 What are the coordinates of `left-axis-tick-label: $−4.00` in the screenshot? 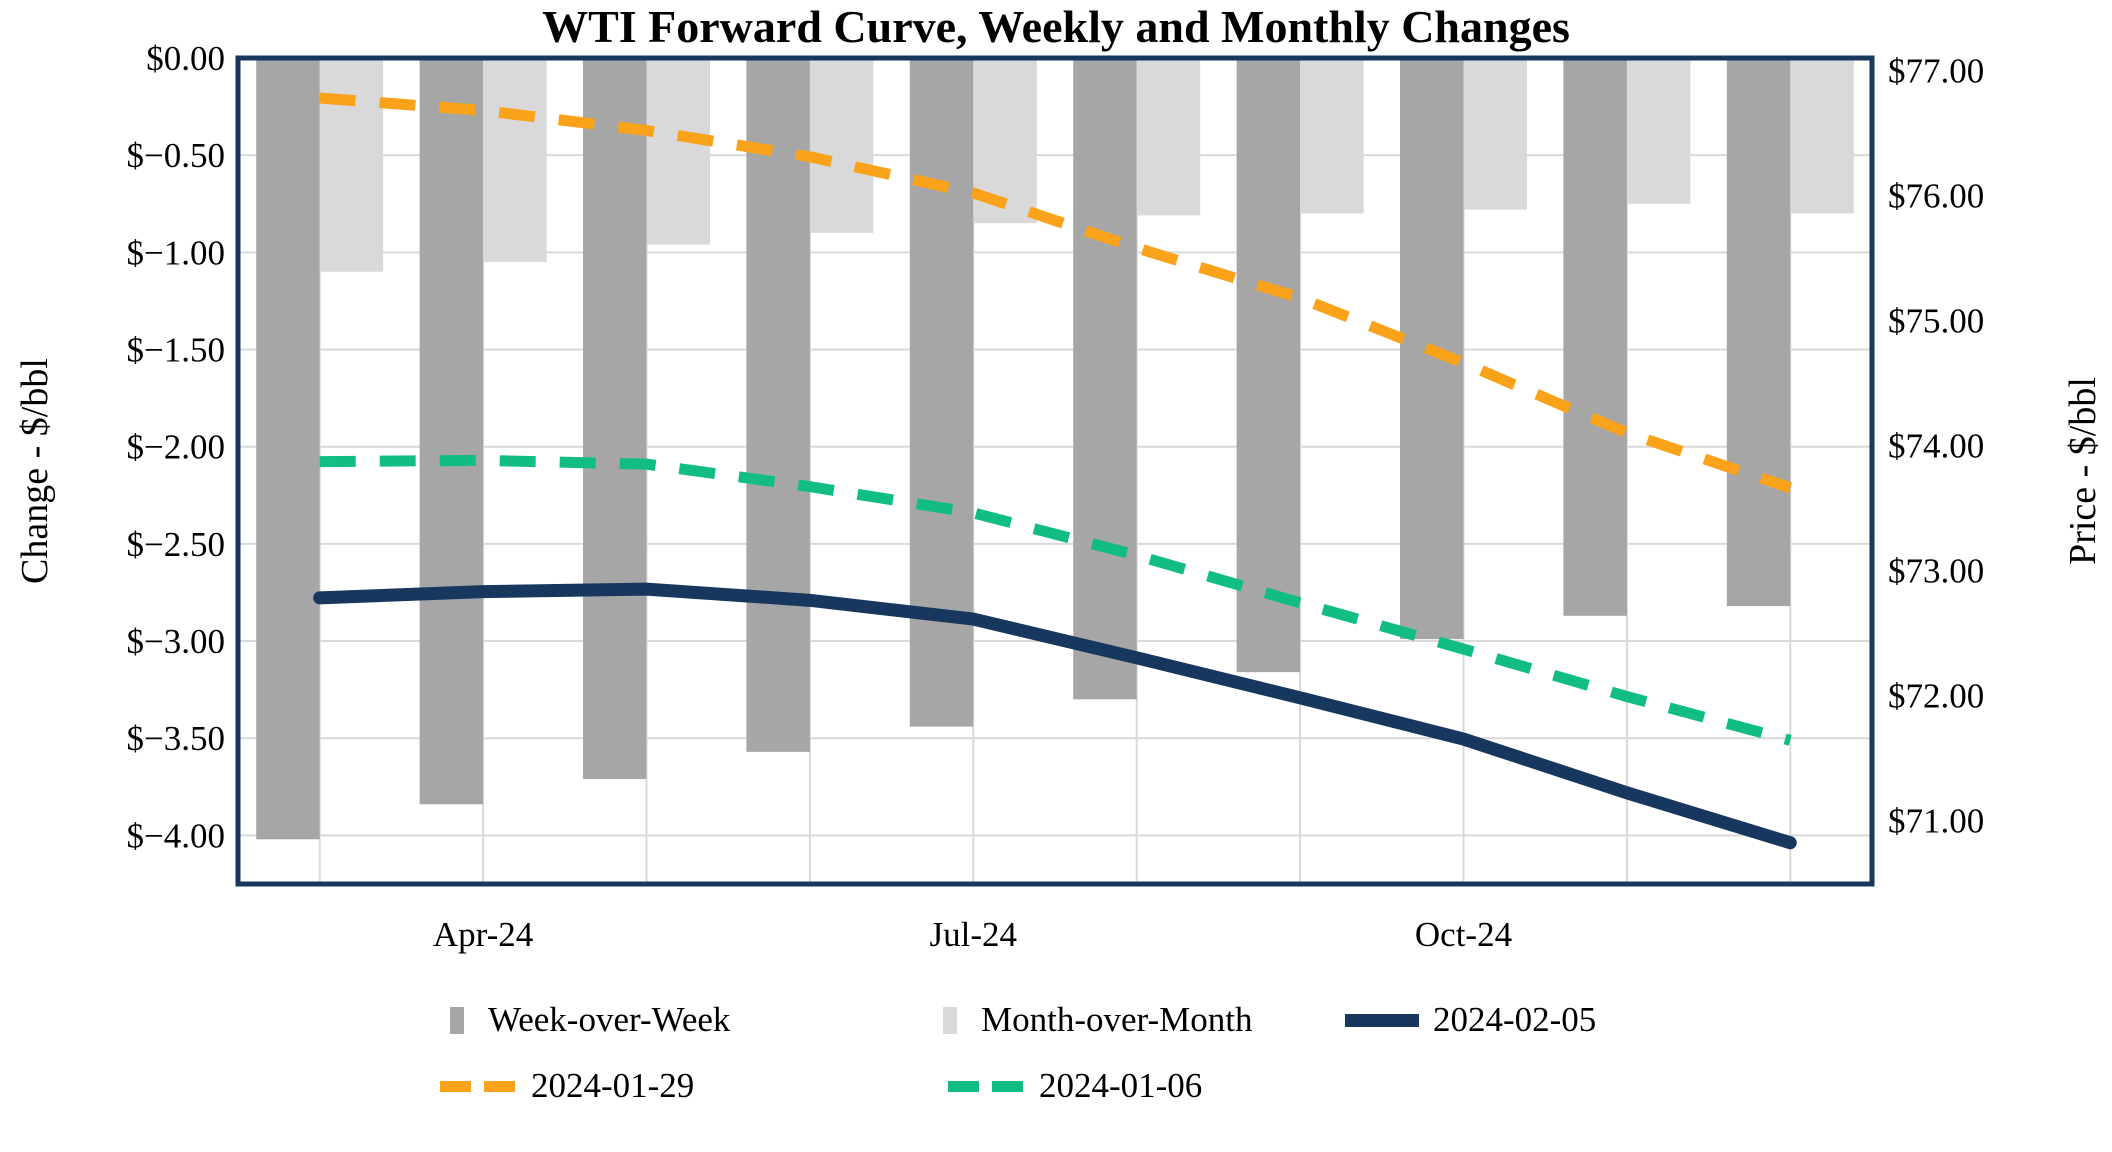 It's located at (176, 835).